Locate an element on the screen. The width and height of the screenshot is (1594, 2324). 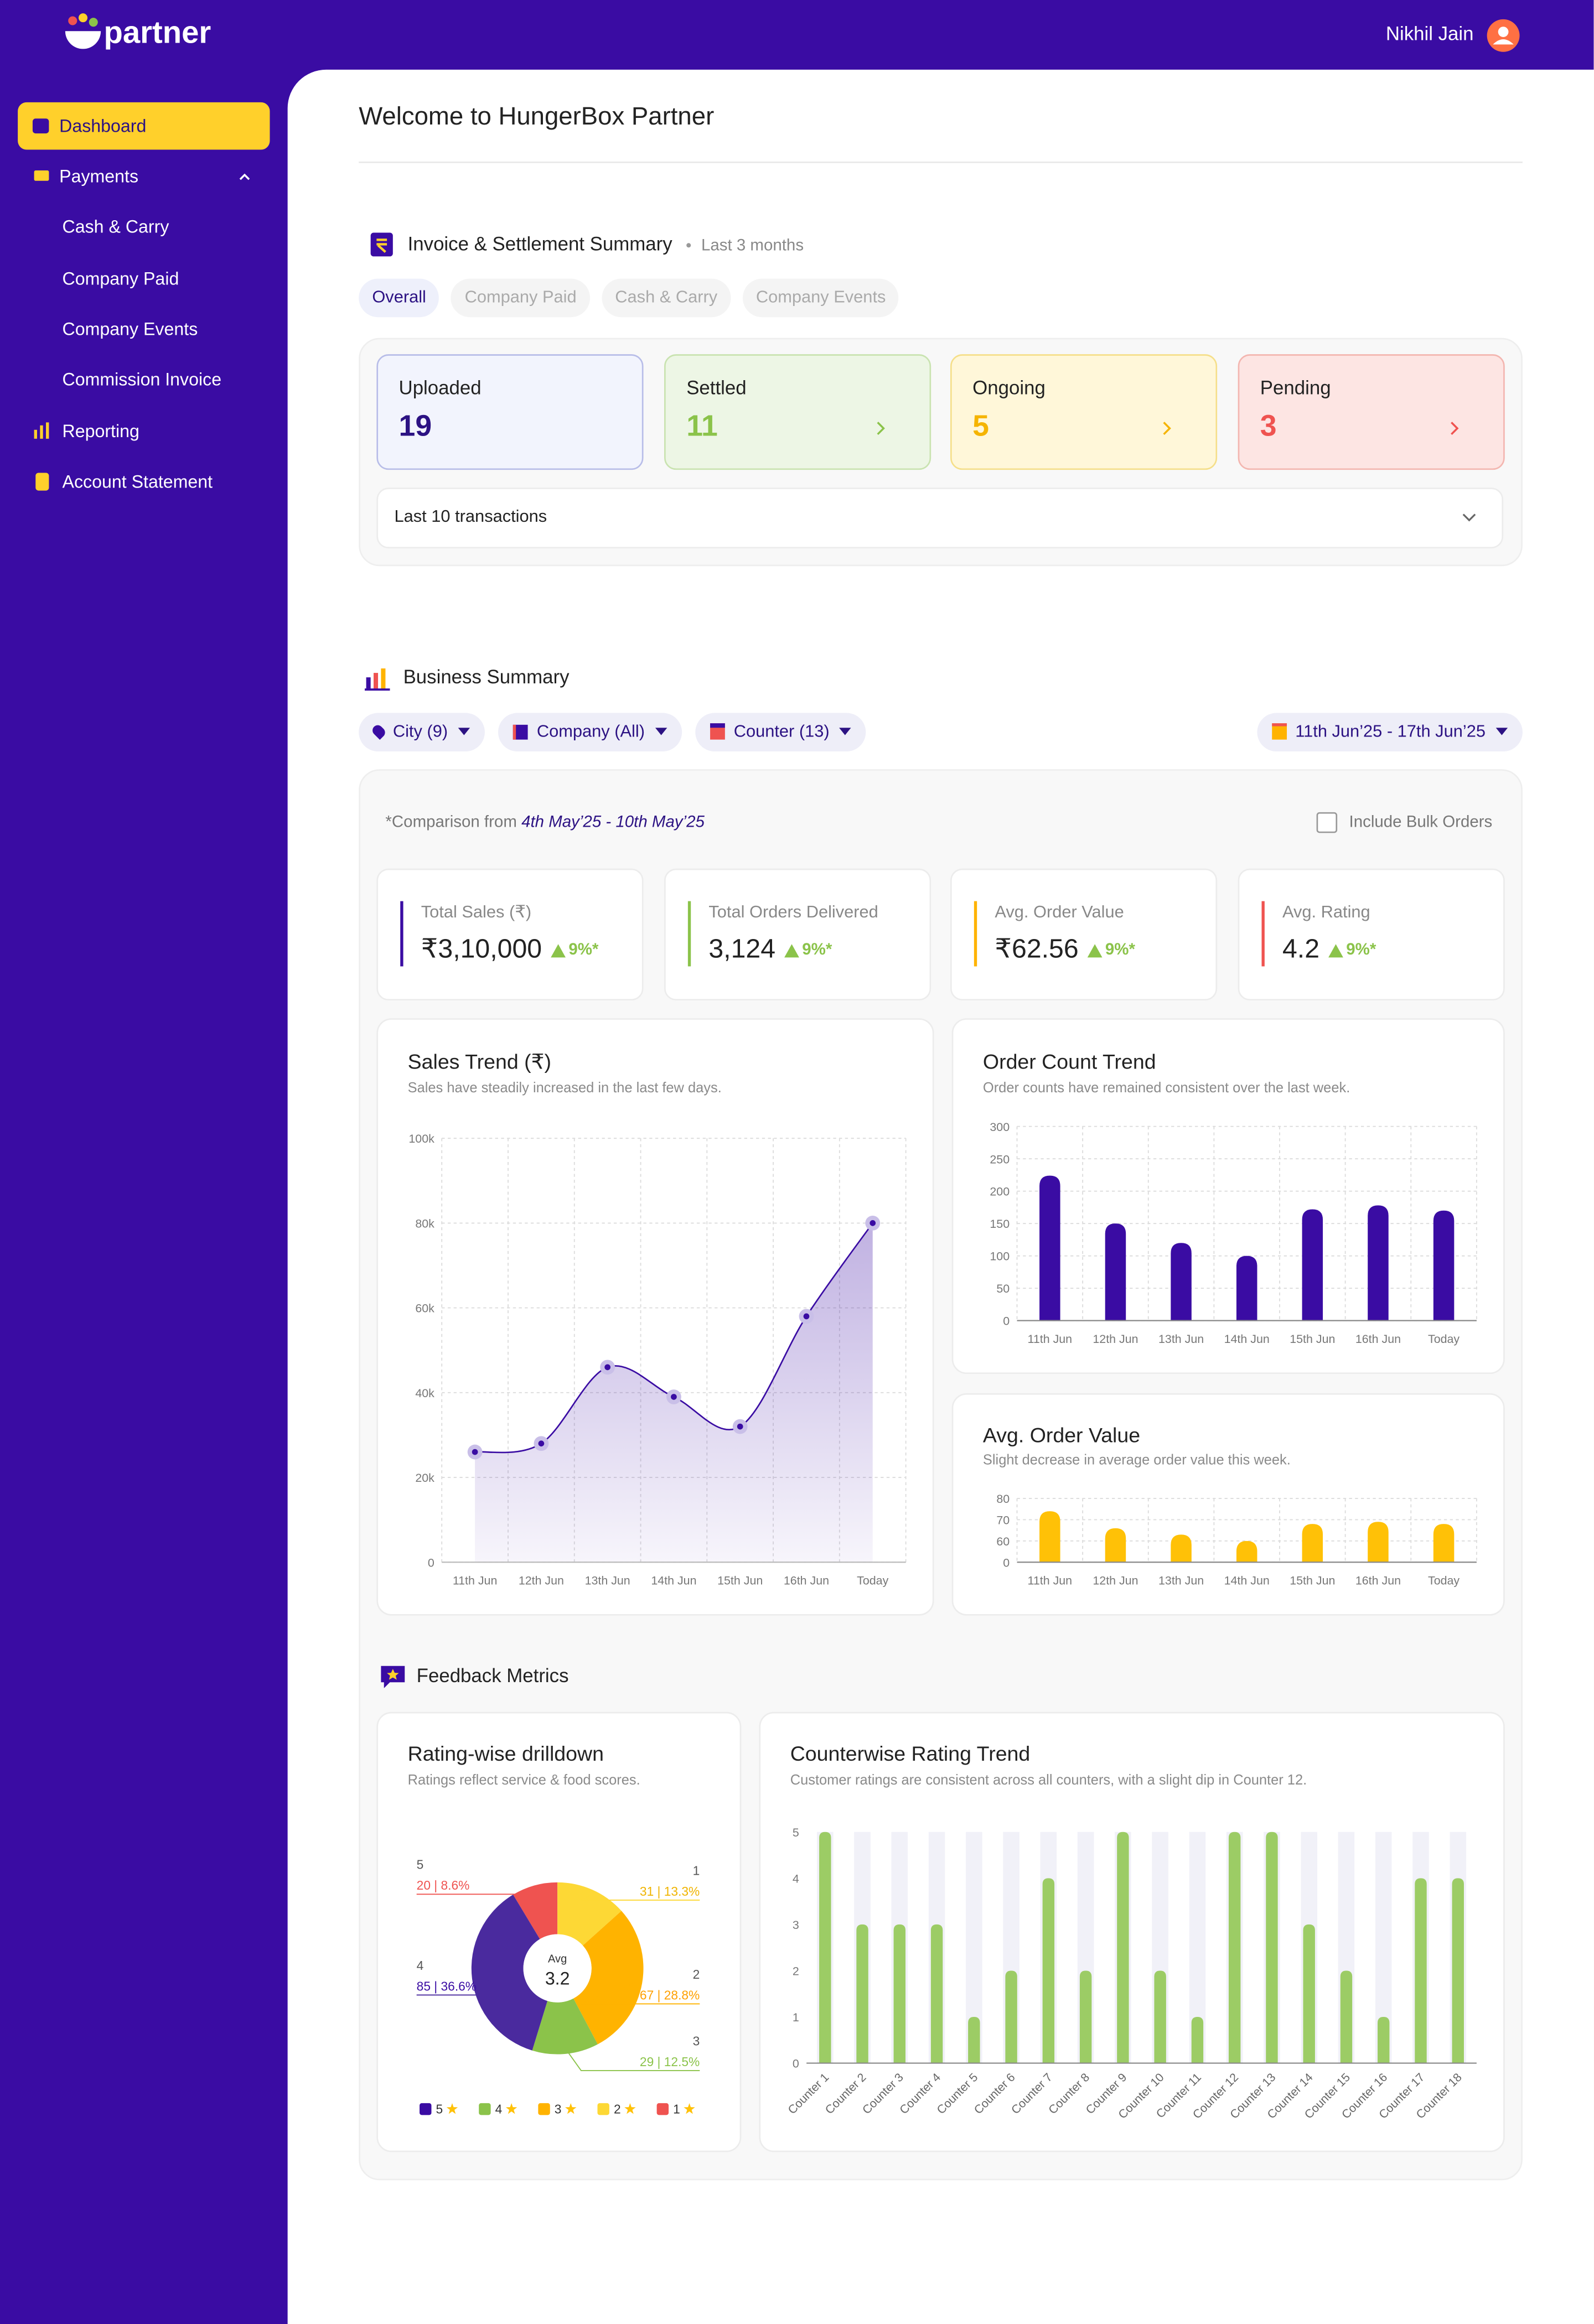
y-tick-label: 20k is located at coordinates (424, 1478).